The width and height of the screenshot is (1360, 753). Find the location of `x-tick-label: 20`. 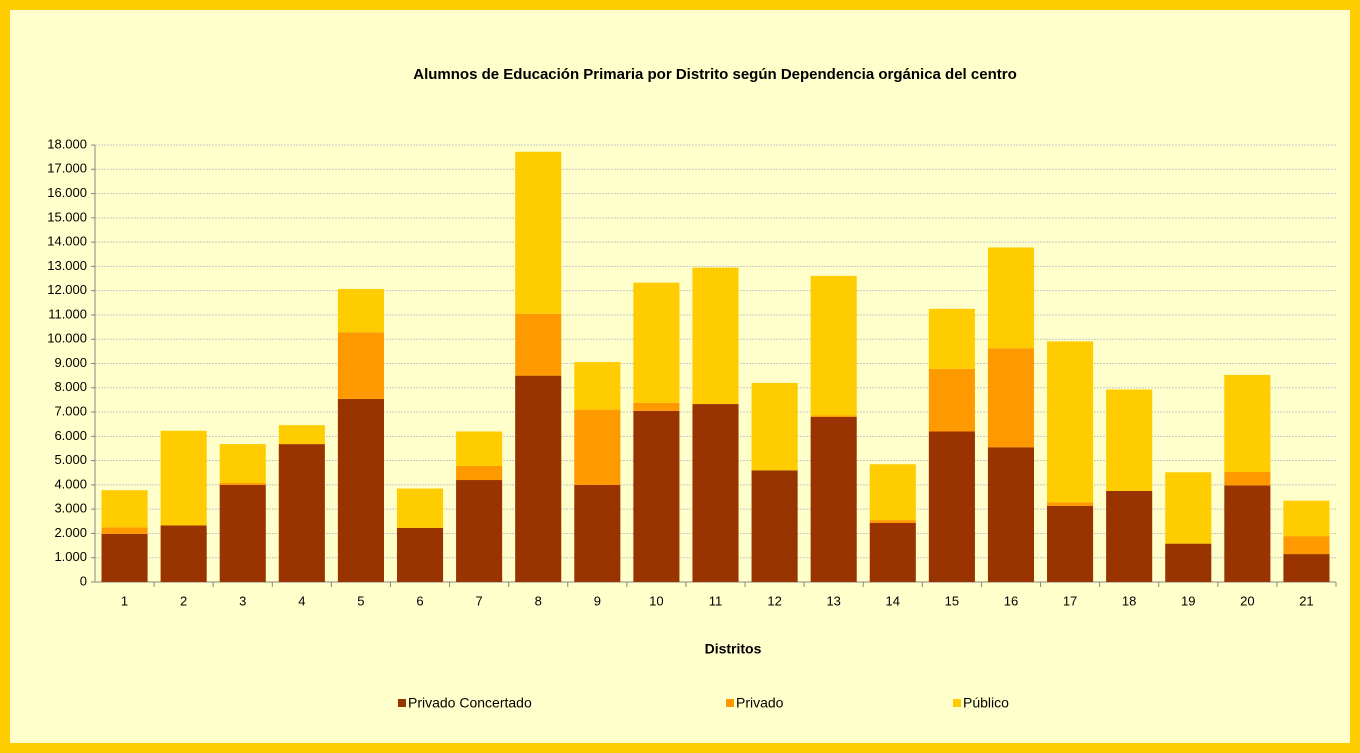

x-tick-label: 20 is located at coordinates (1247, 600).